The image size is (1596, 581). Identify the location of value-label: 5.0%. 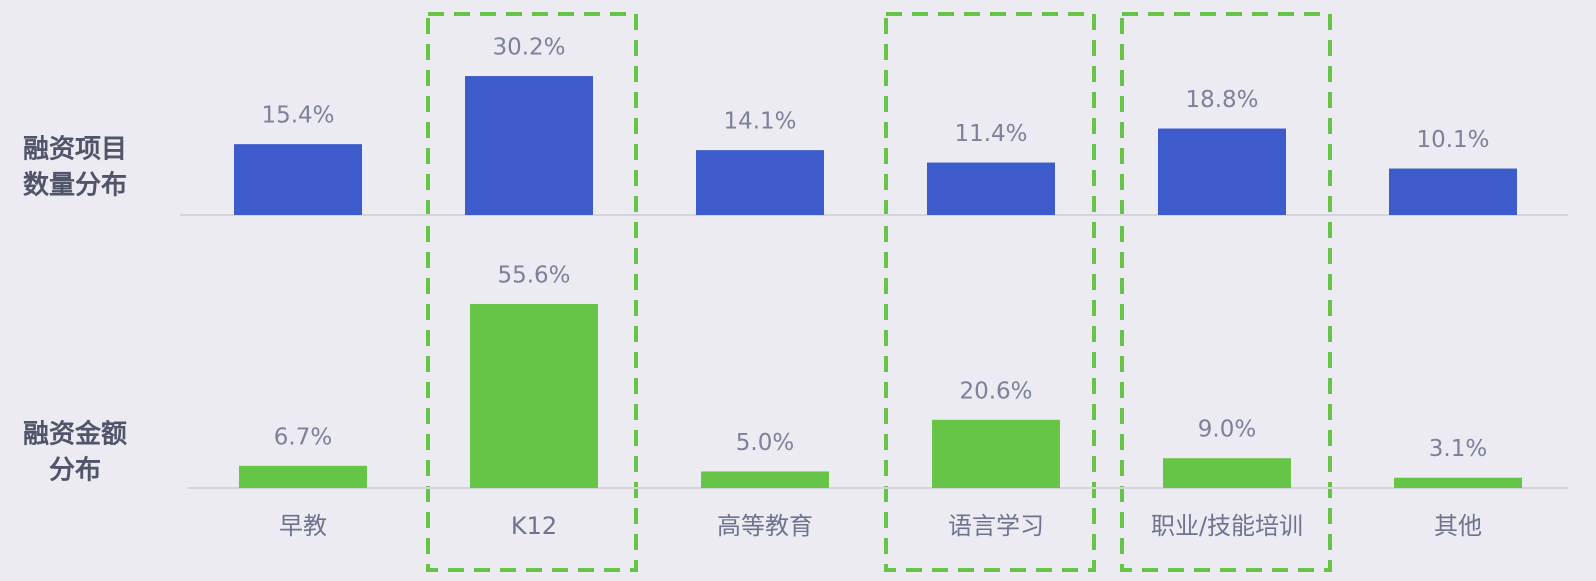
(765, 443).